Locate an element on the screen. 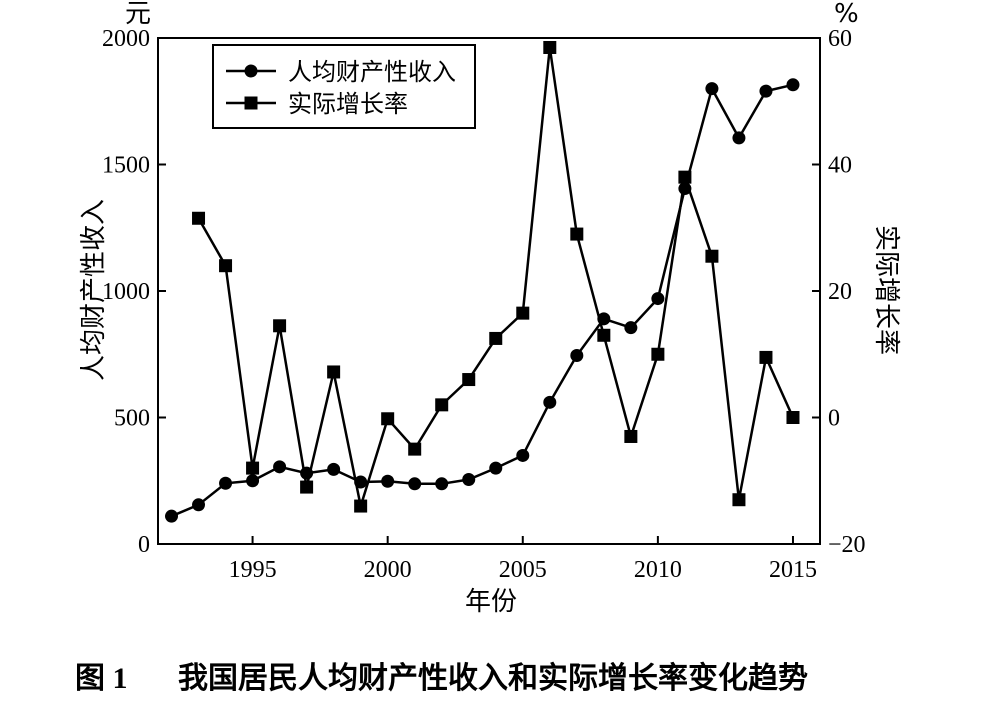  x-tick-label: 2010 is located at coordinates (658, 570).